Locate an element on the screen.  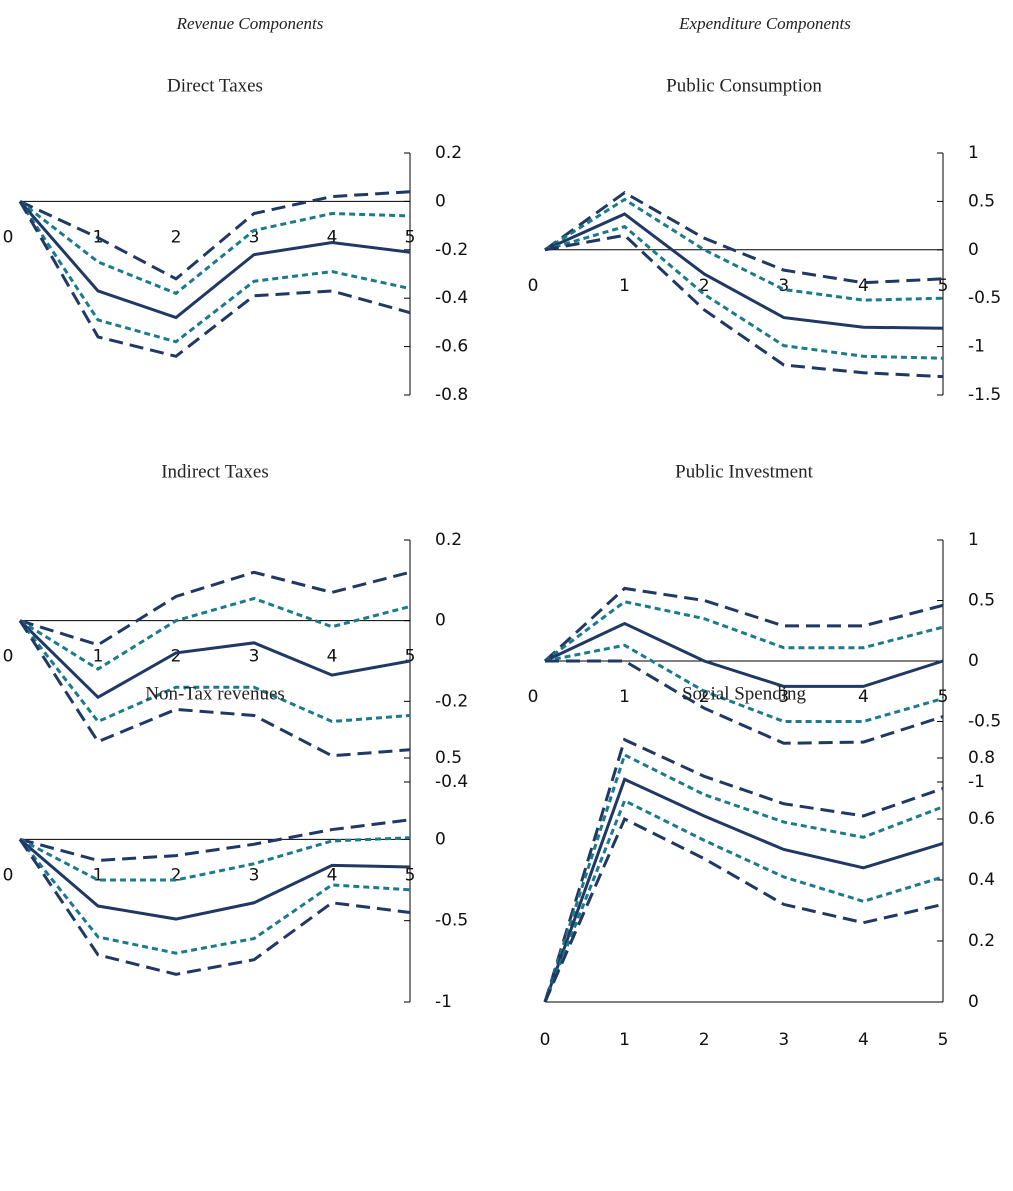
column-header: Expenditure Components is located at coordinates (764, 23).